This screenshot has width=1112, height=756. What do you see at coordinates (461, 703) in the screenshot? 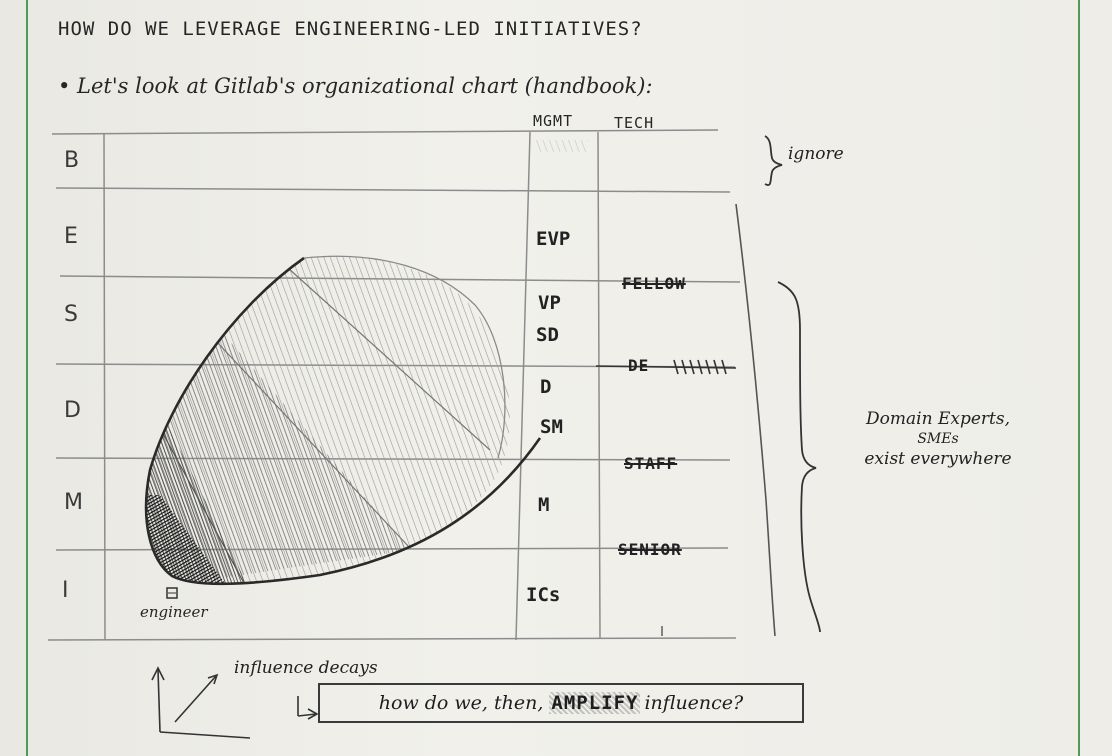
I see `question-part-1: how do we, then,` at bounding box center [461, 703].